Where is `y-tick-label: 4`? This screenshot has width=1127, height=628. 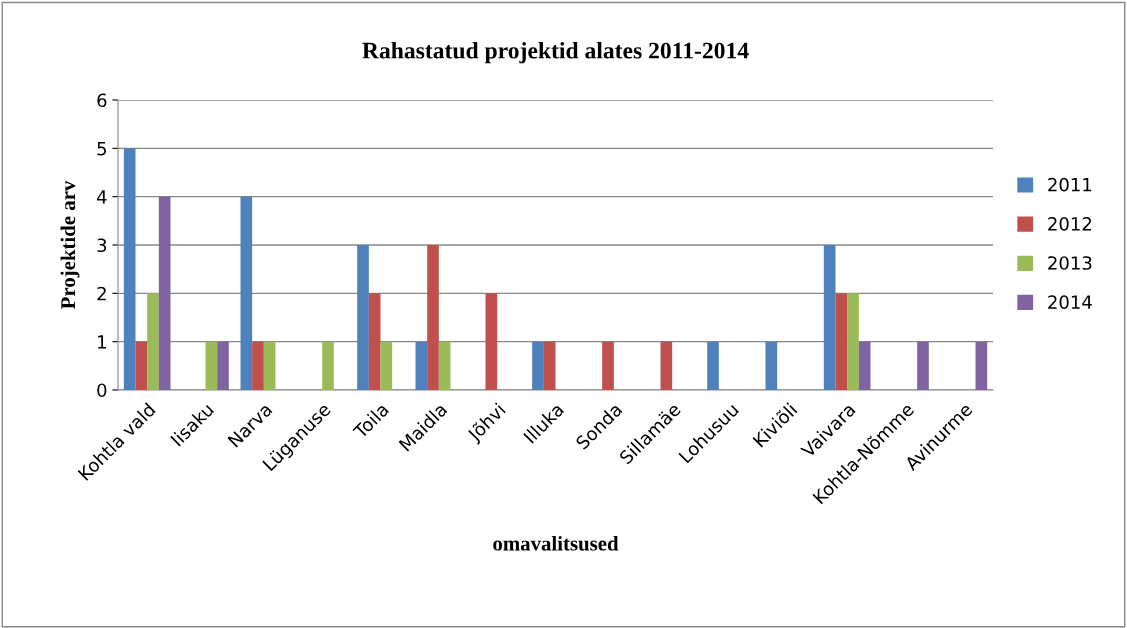
y-tick-label: 4 is located at coordinates (101, 197).